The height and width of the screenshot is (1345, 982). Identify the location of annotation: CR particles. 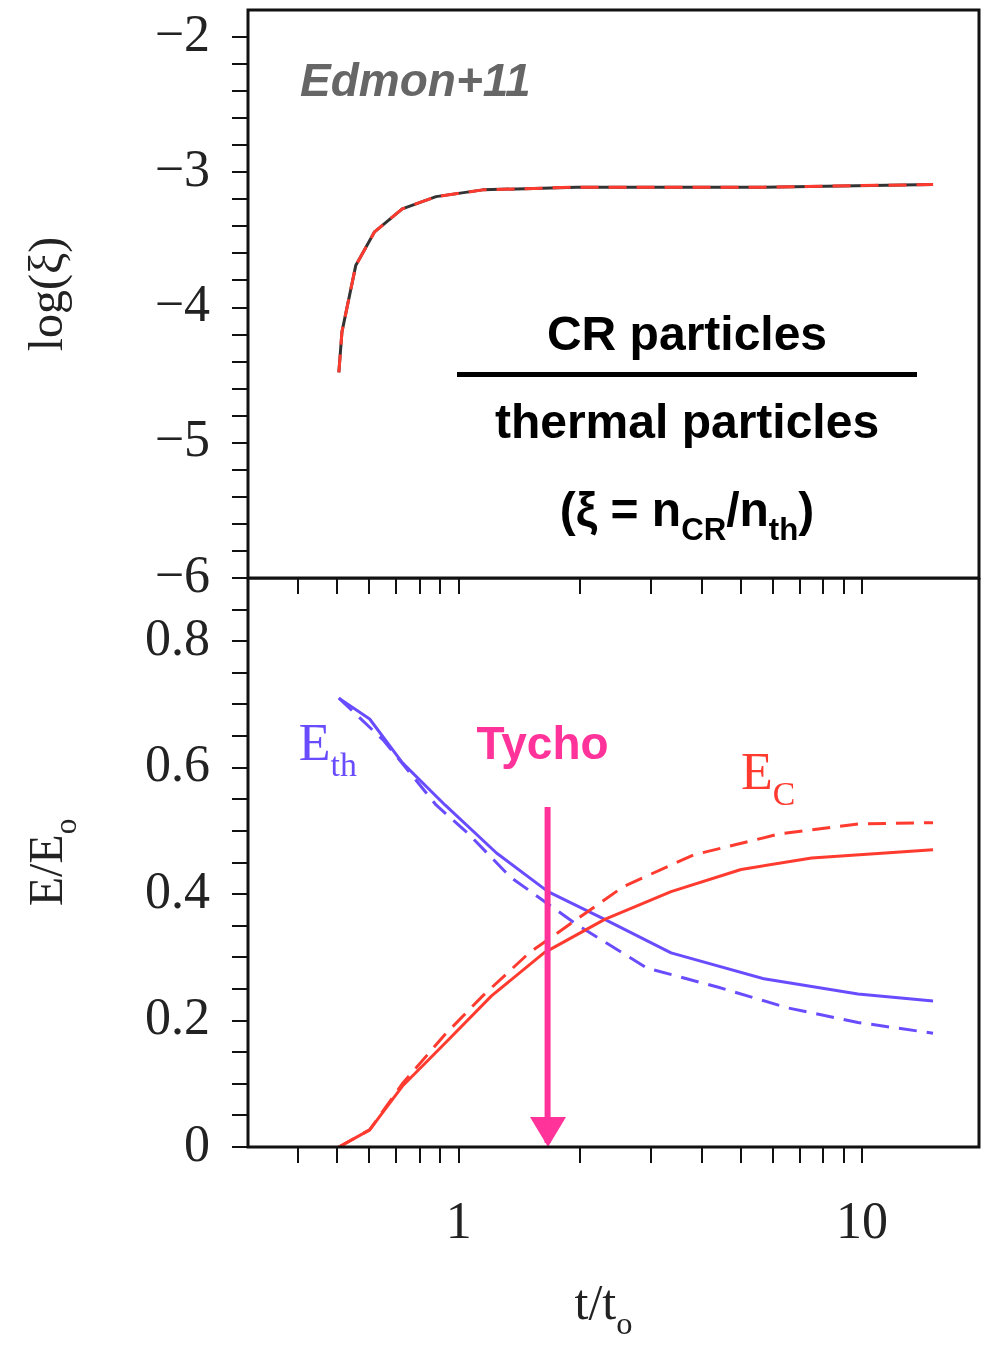
(687, 333).